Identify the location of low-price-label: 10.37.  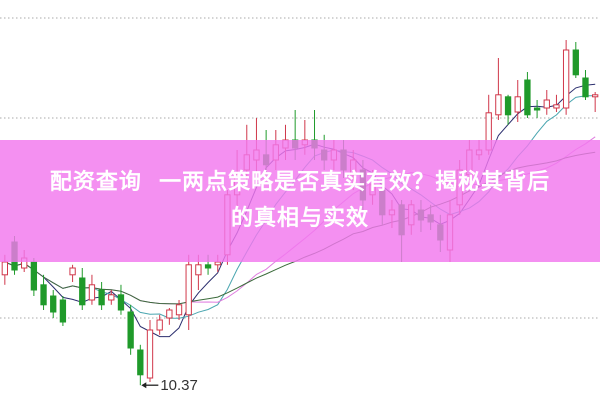
(179, 385).